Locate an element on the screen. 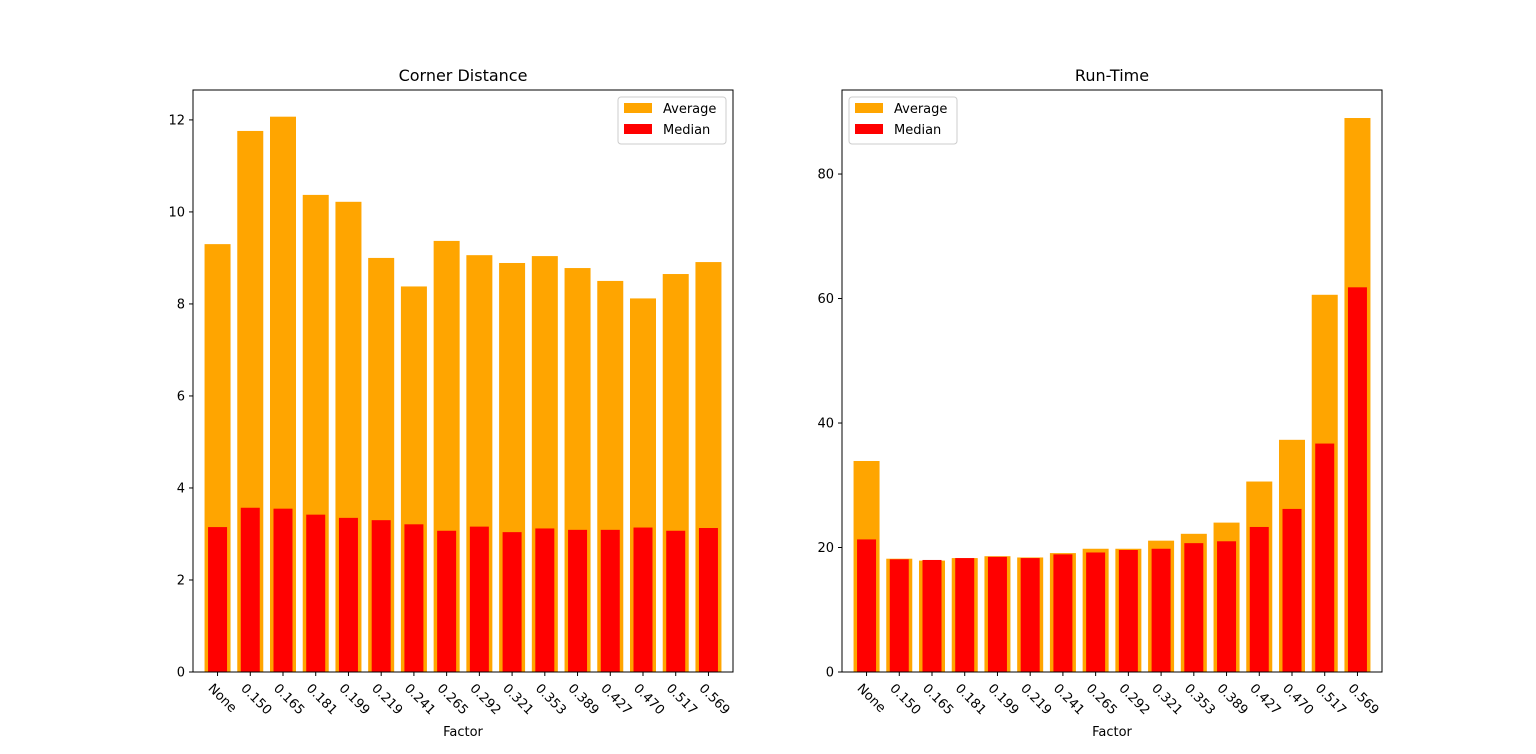 This screenshot has height=754, width=1536. chart-title: Run-Time is located at coordinates (1112, 75).